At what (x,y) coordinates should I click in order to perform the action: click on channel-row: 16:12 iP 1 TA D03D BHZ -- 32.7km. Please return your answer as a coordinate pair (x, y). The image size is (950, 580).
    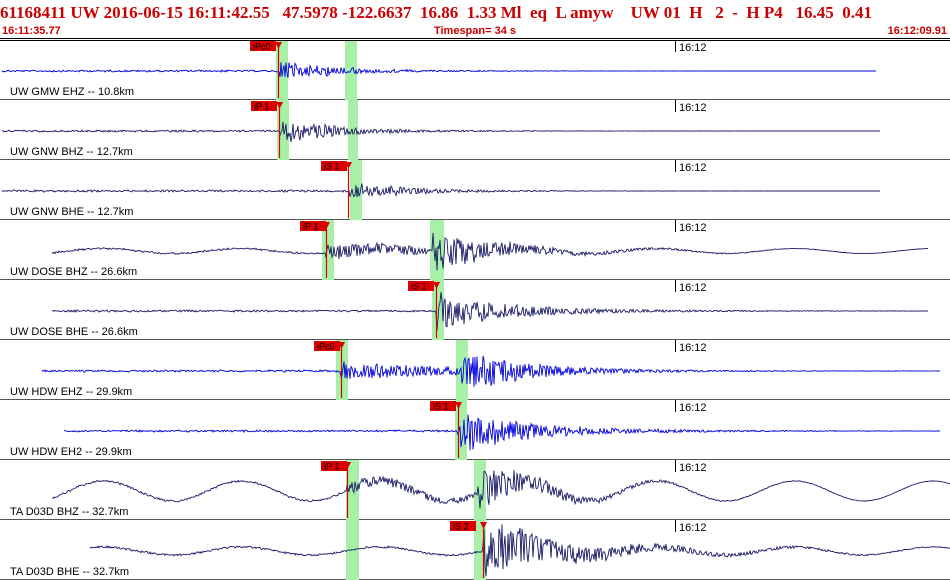
    Looking at the image, I should click on (475, 490).